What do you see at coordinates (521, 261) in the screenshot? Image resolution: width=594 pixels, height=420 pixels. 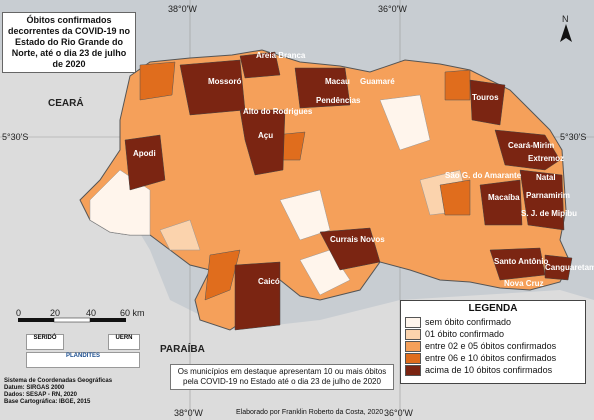 I see `city-santo-antonio: Santo Antônio` at bounding box center [521, 261].